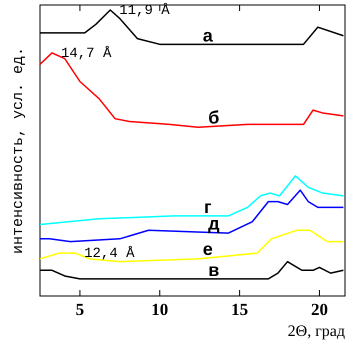  What do you see at coordinates (214, 270) in the screenshot?
I see `series-label: в` at bounding box center [214, 270].